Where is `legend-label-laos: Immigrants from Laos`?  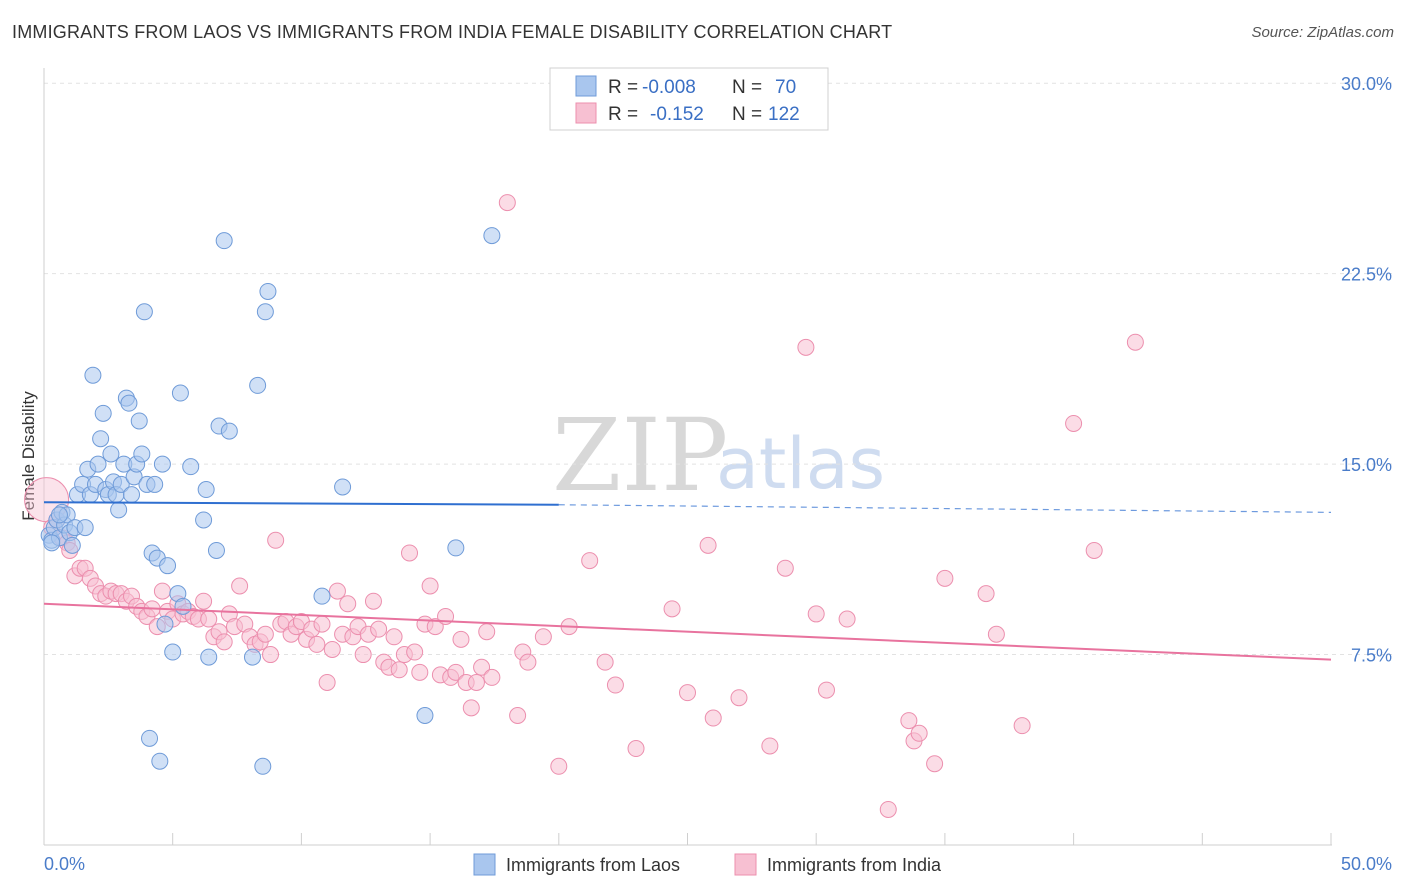
legend-label-laos: Immigrants from Laos is located at coordinates (593, 865).